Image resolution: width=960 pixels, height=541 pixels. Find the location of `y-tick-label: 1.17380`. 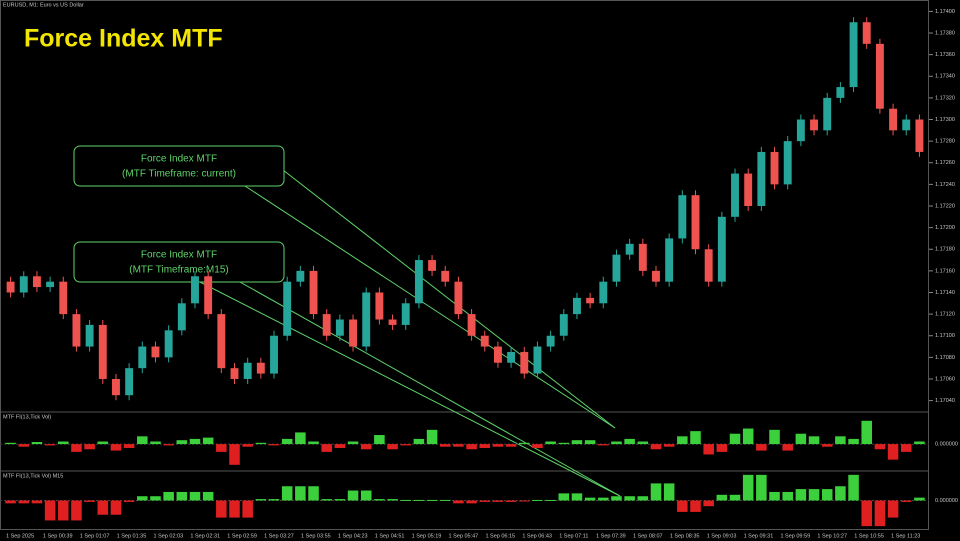

y-tick-label: 1.17380 is located at coordinates (945, 33).